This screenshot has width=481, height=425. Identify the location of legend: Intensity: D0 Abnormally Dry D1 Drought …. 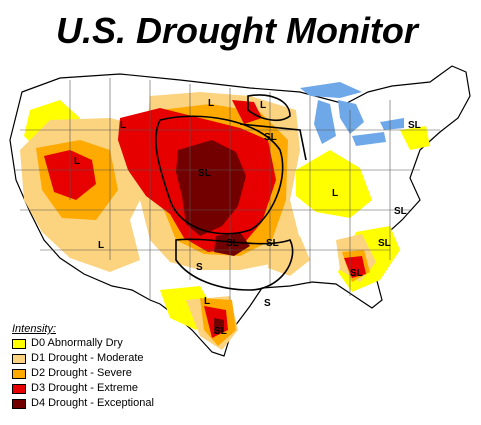
(112, 366).